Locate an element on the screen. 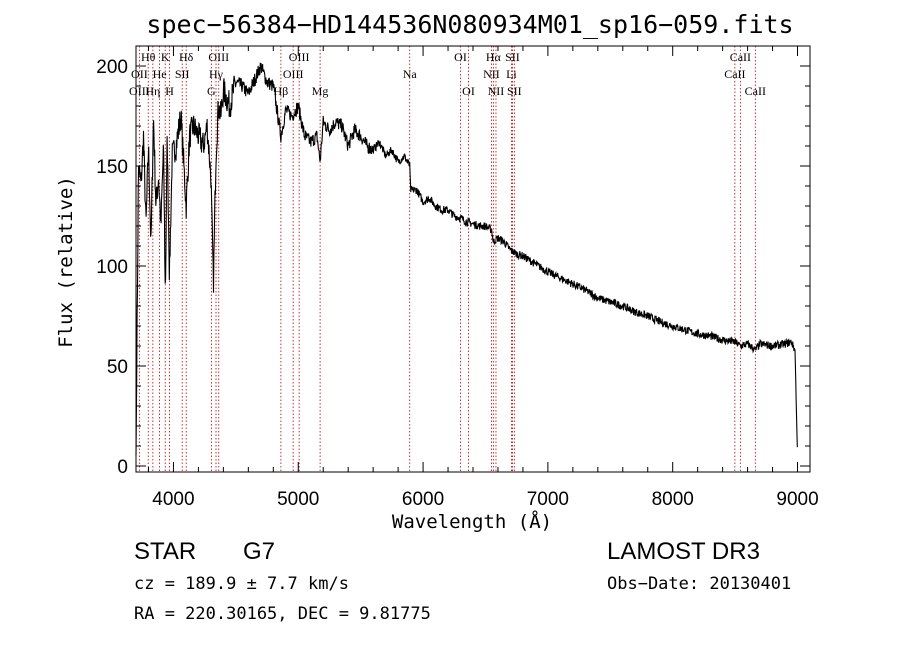 This screenshot has width=900, height=649. x-tick-label: 7000 is located at coordinates (548, 499).